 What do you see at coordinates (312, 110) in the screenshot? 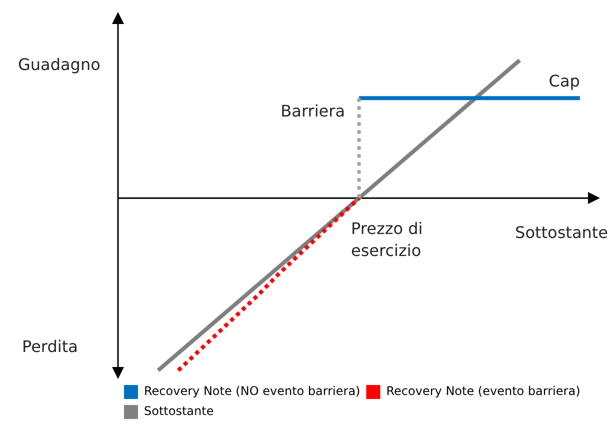
I see `annotation: Barriera` at bounding box center [312, 110].